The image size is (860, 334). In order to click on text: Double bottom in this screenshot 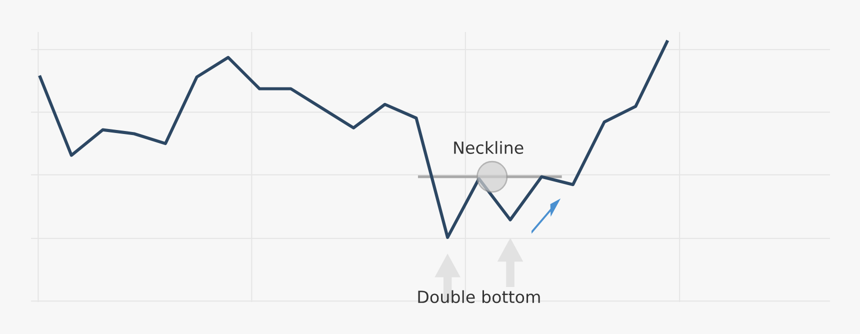, I will do `click(479, 297)`.